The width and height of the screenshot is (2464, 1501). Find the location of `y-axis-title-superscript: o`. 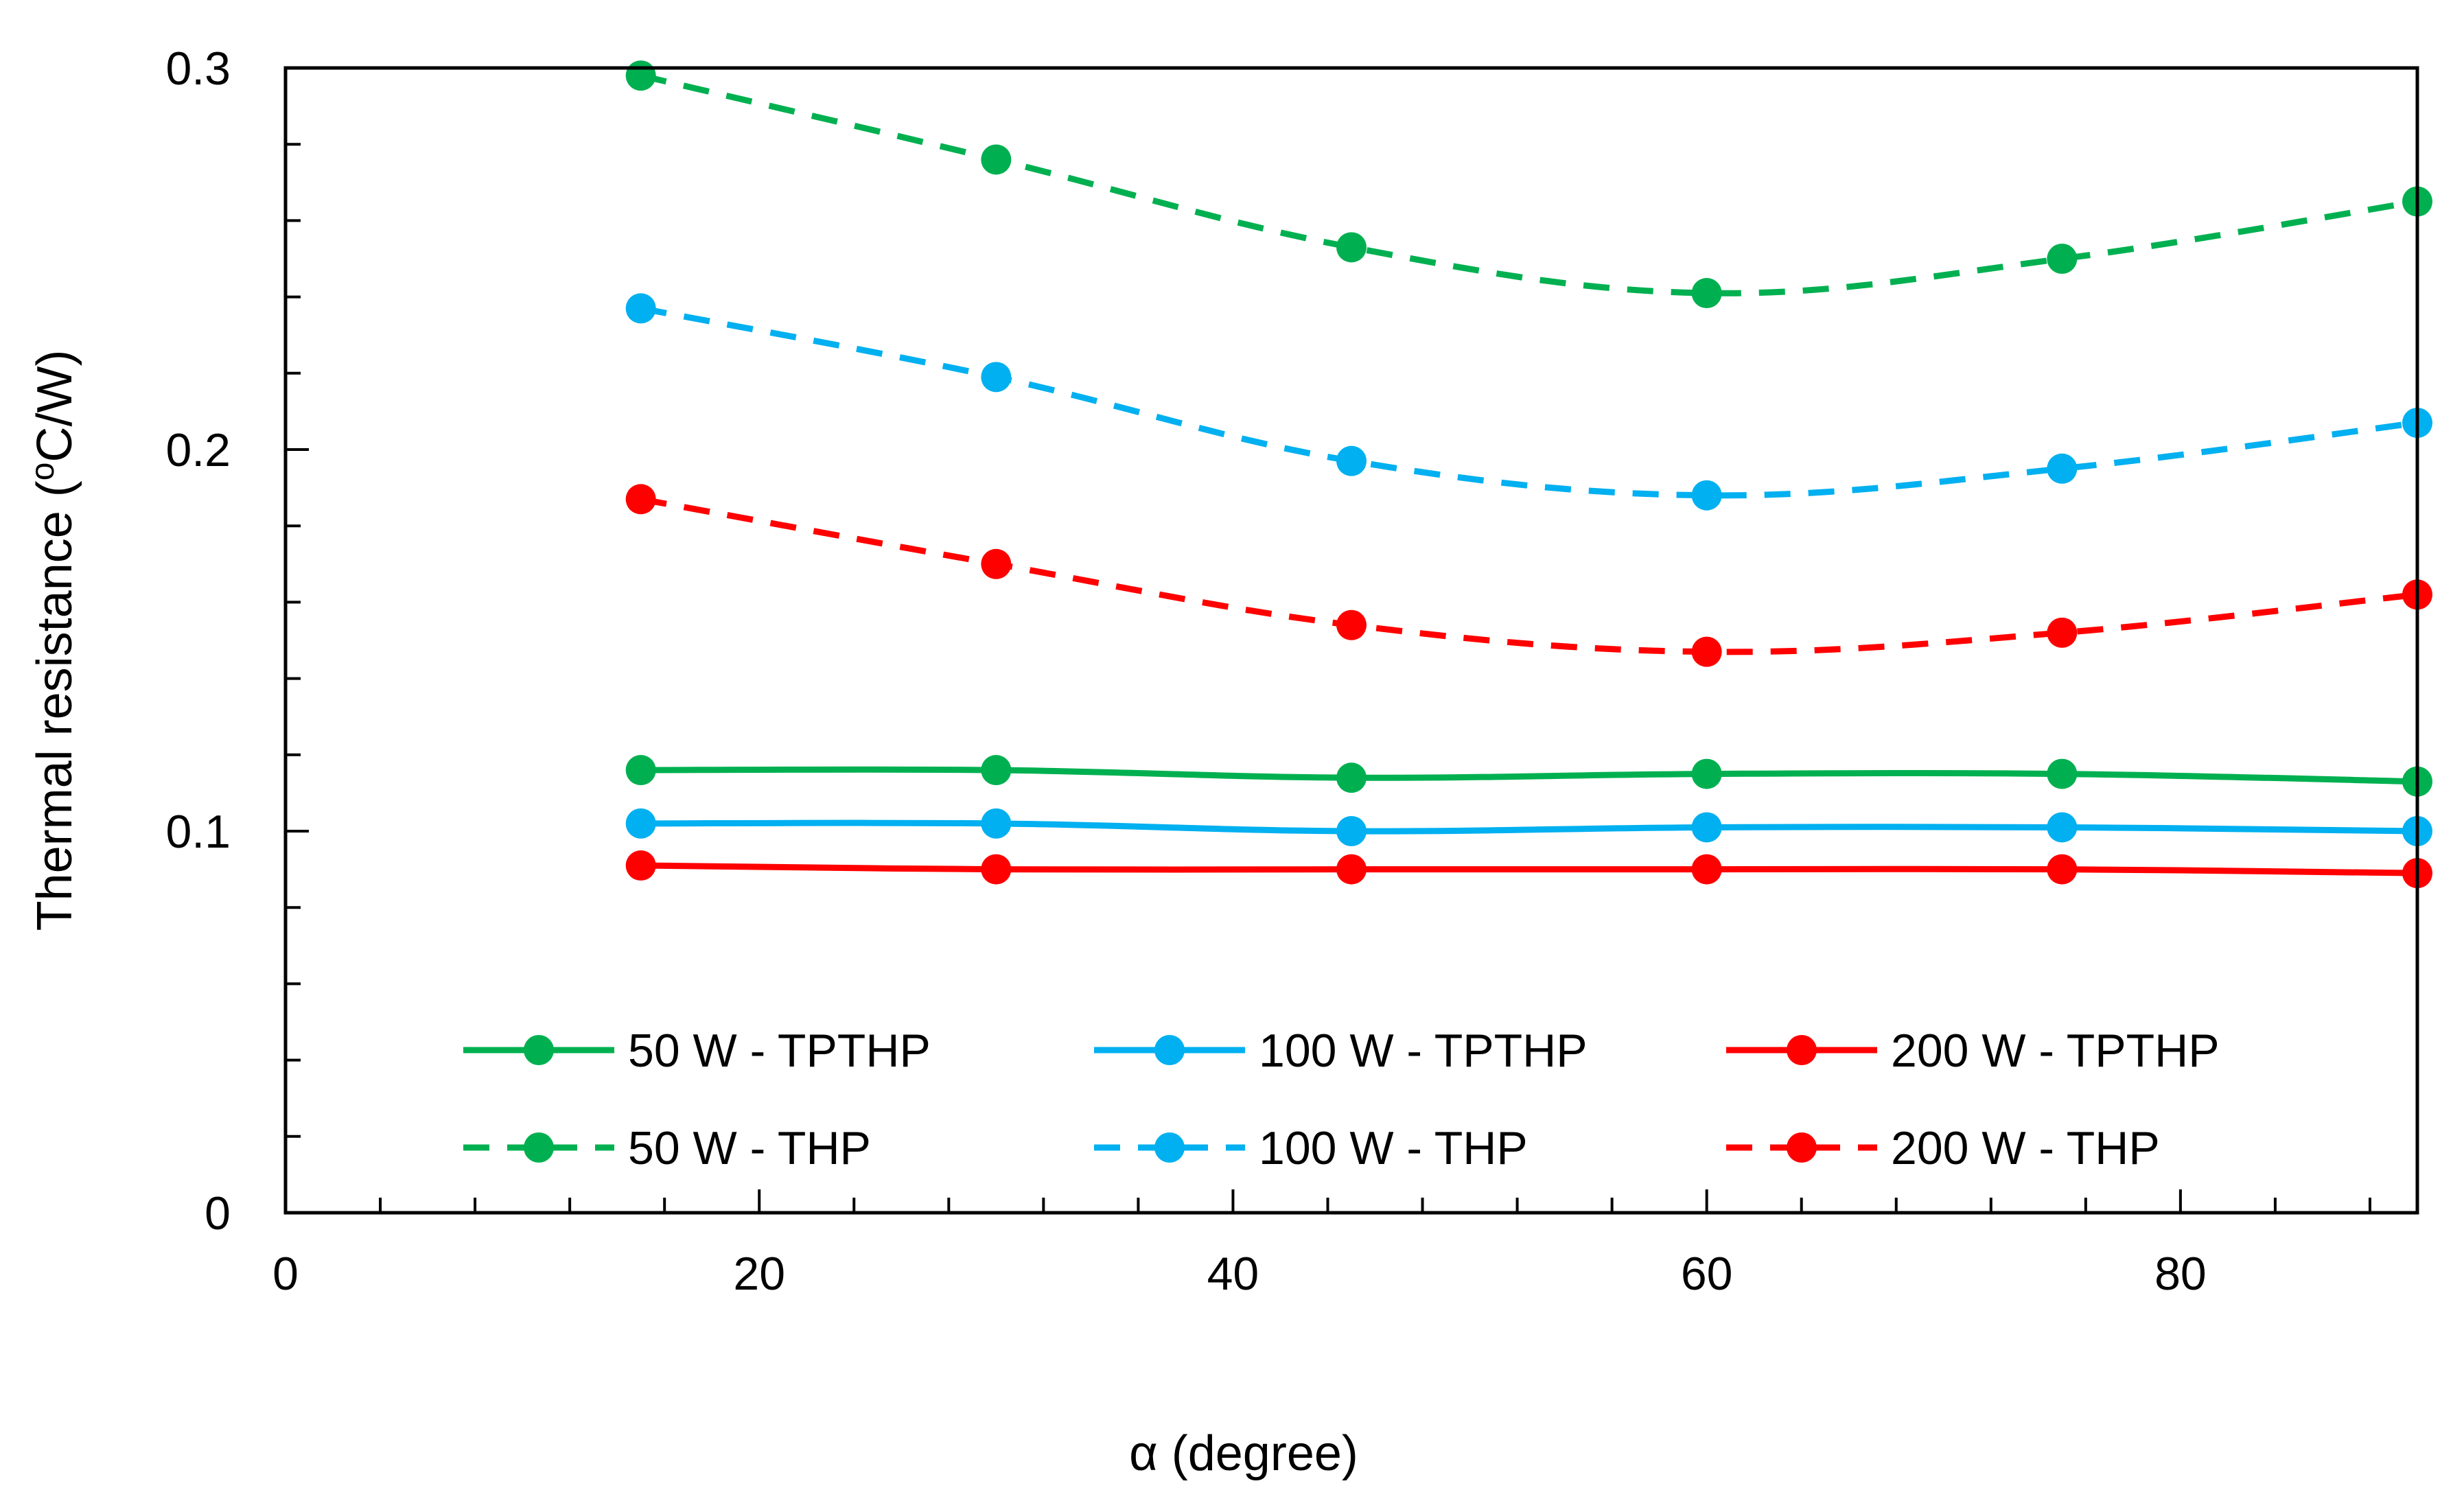

y-axis-title-superscript: o is located at coordinates (43, 472).